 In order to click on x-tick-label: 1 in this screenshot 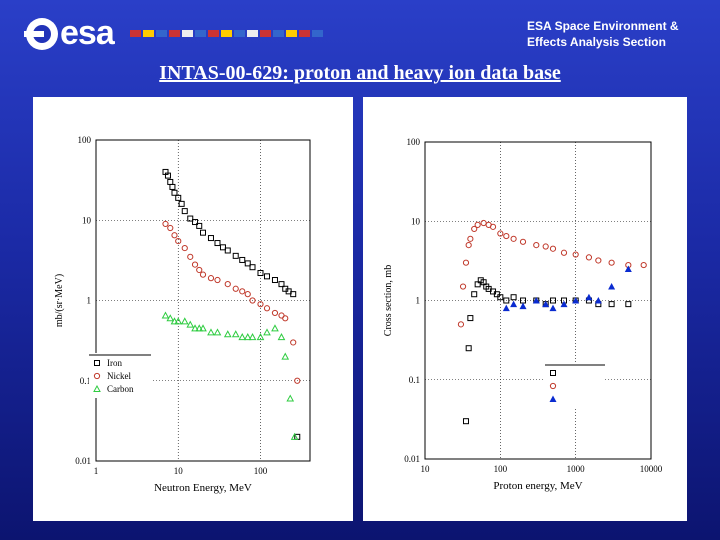, I will do `click(96, 471)`.